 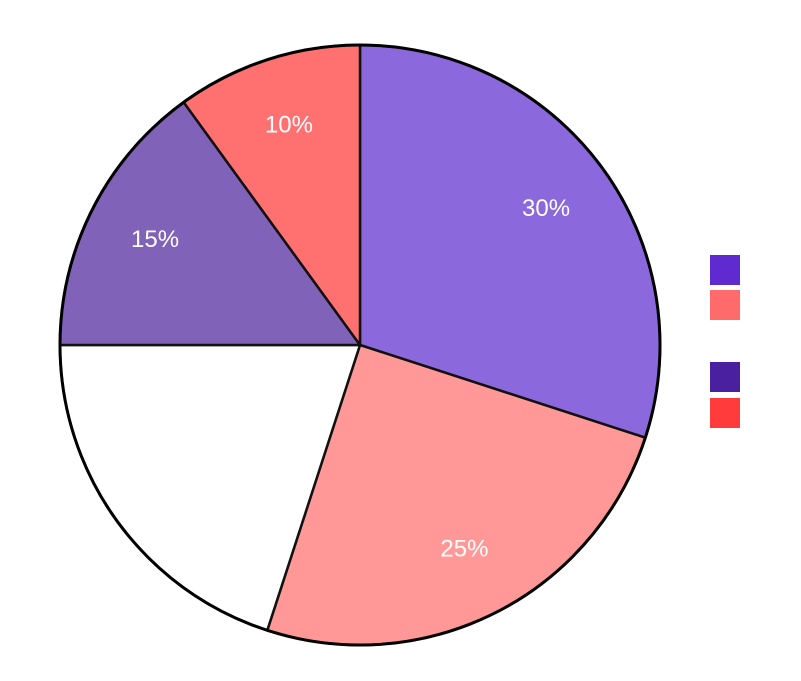 What do you see at coordinates (546, 208) in the screenshot?
I see `slice-label: 30%` at bounding box center [546, 208].